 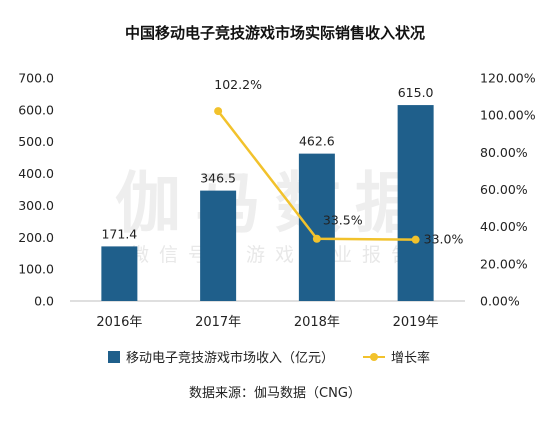 What do you see at coordinates (504, 189) in the screenshot?
I see `y-right-tick-label: 60.00%` at bounding box center [504, 189].